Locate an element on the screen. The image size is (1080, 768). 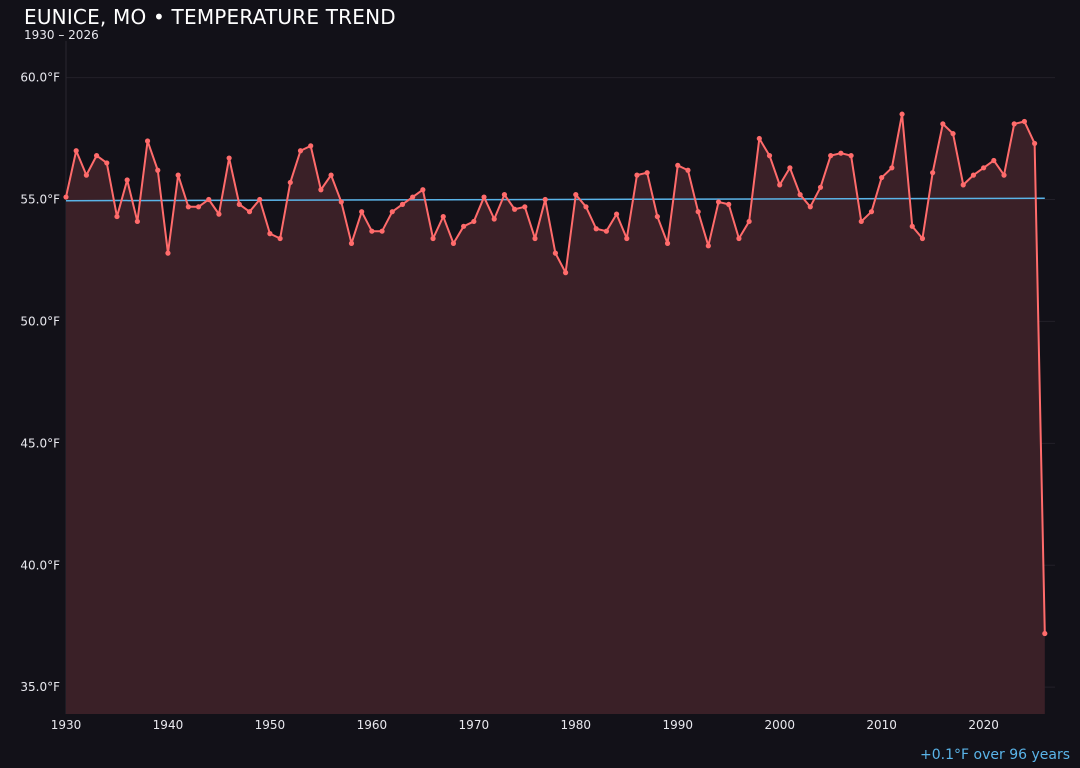
trend-annotation: +0.1°F over 96 years is located at coordinates (995, 755).